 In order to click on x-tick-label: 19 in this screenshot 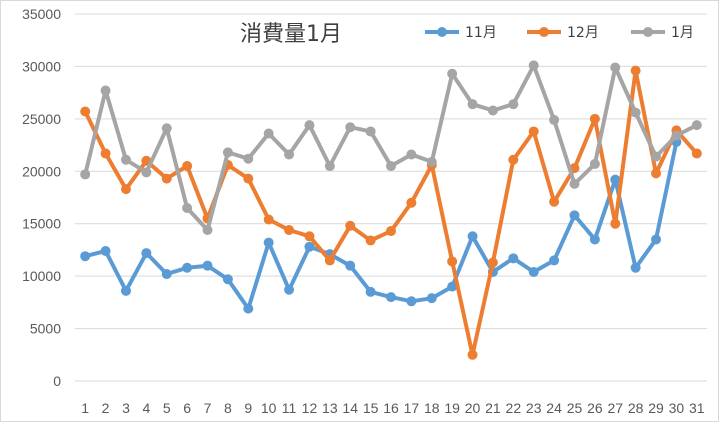, I will do `click(452, 408)`.